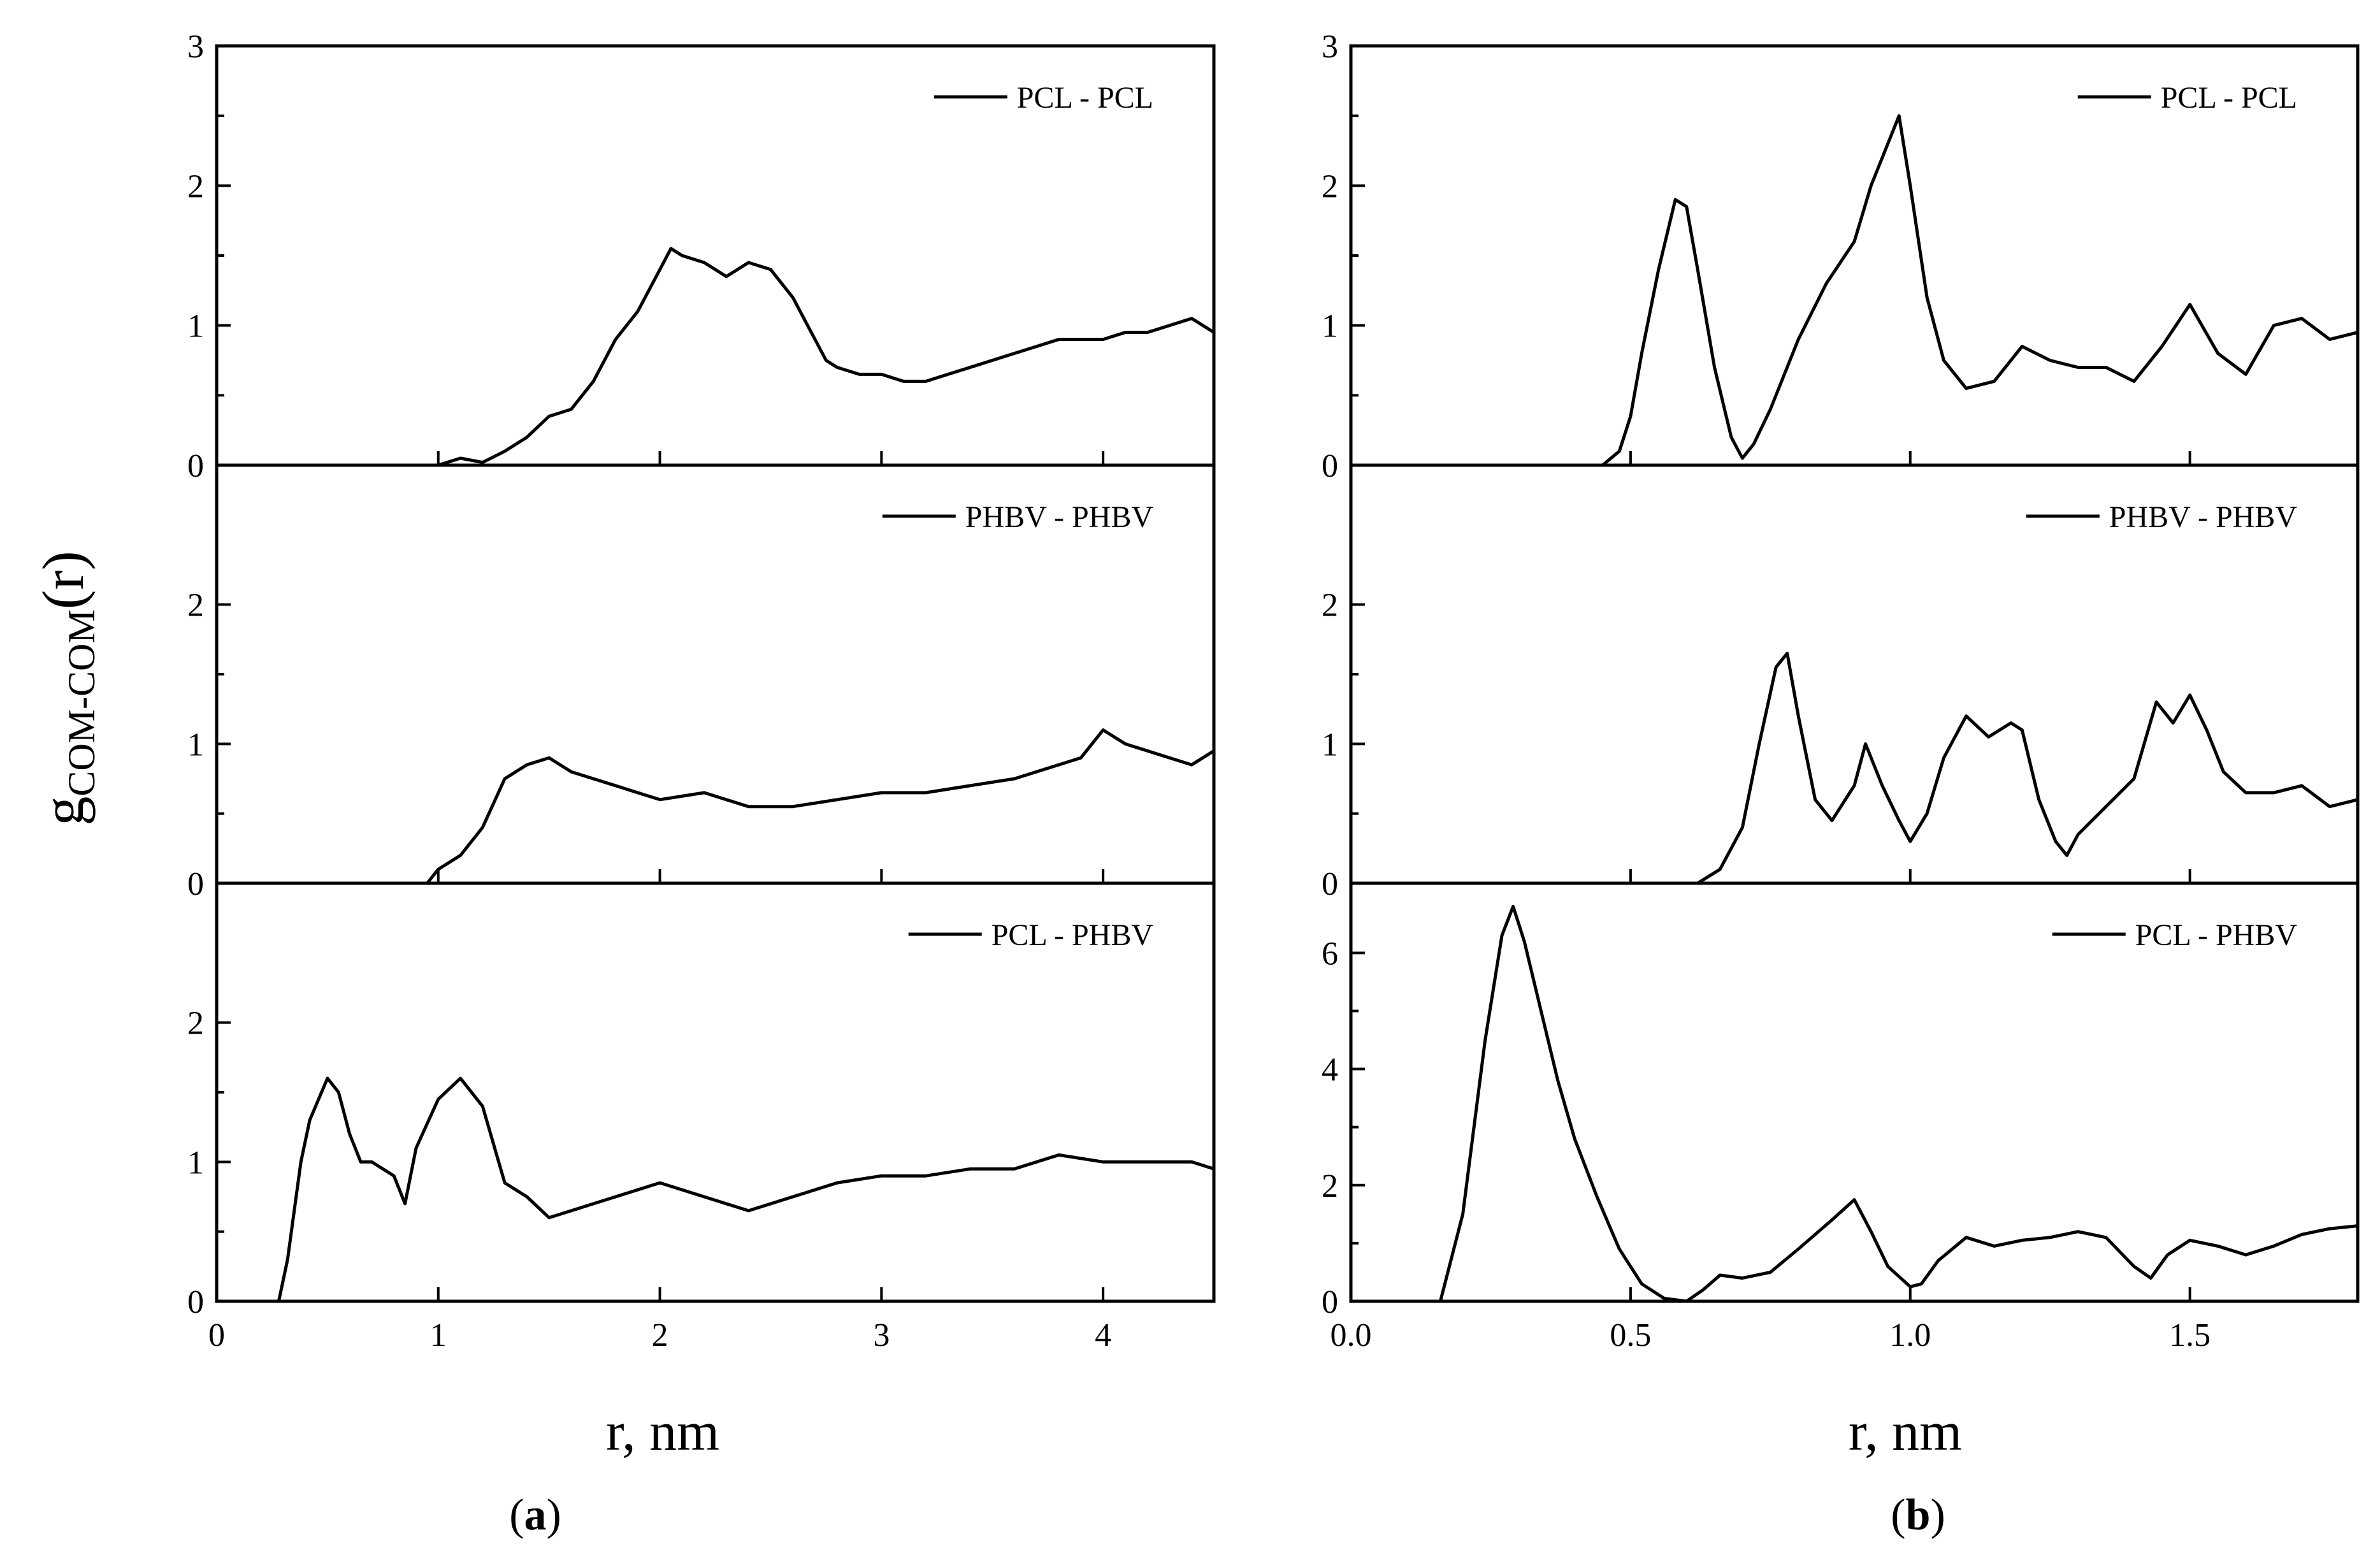  What do you see at coordinates (196, 1163) in the screenshot?
I see `panel-a-subplot-3-y-tick-label: 1` at bounding box center [196, 1163].